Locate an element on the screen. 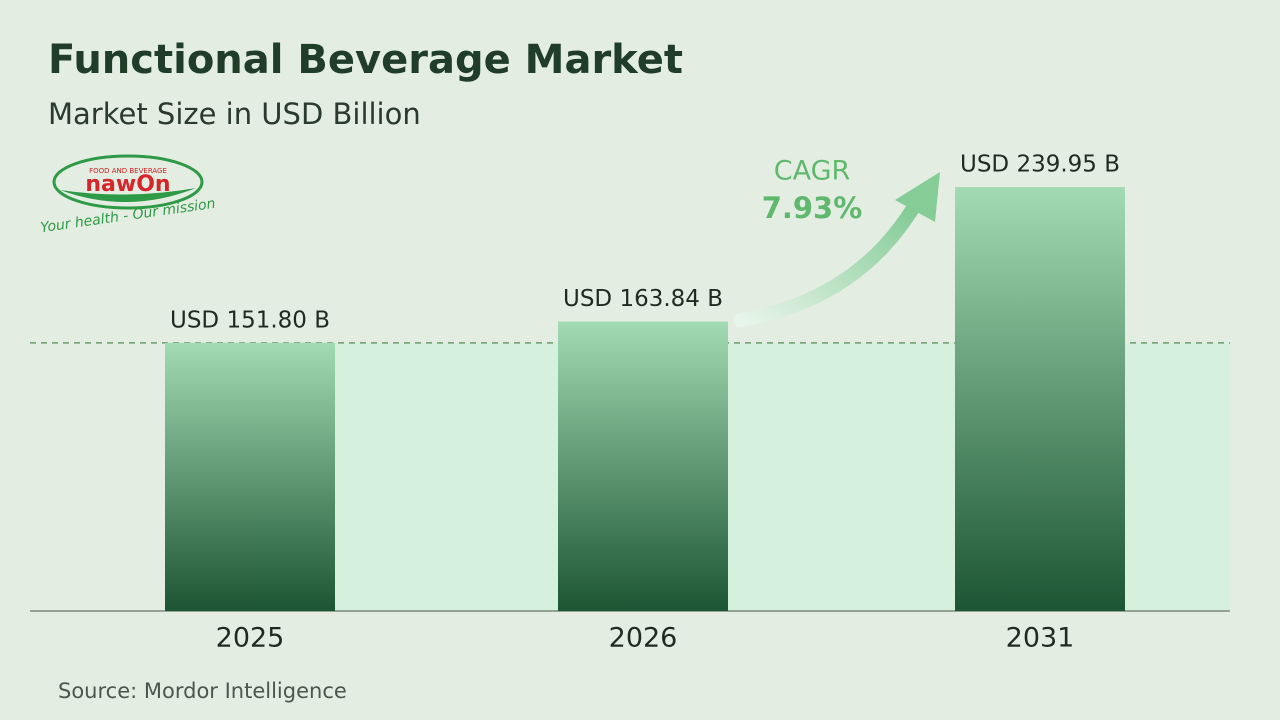  logo-name: nawOn is located at coordinates (127, 184).